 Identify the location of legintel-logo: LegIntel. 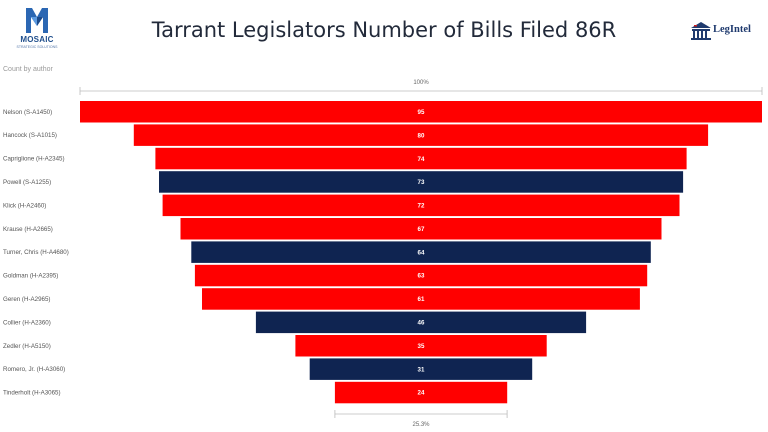
(726, 32).